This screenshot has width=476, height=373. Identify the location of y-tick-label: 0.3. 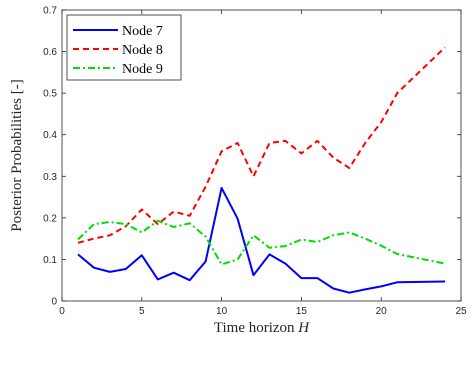
(50, 177).